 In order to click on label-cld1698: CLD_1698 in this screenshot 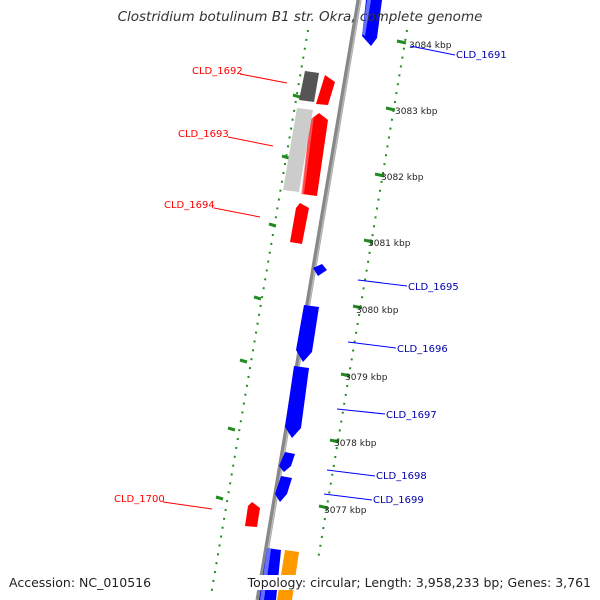, I will do `click(401, 476)`.